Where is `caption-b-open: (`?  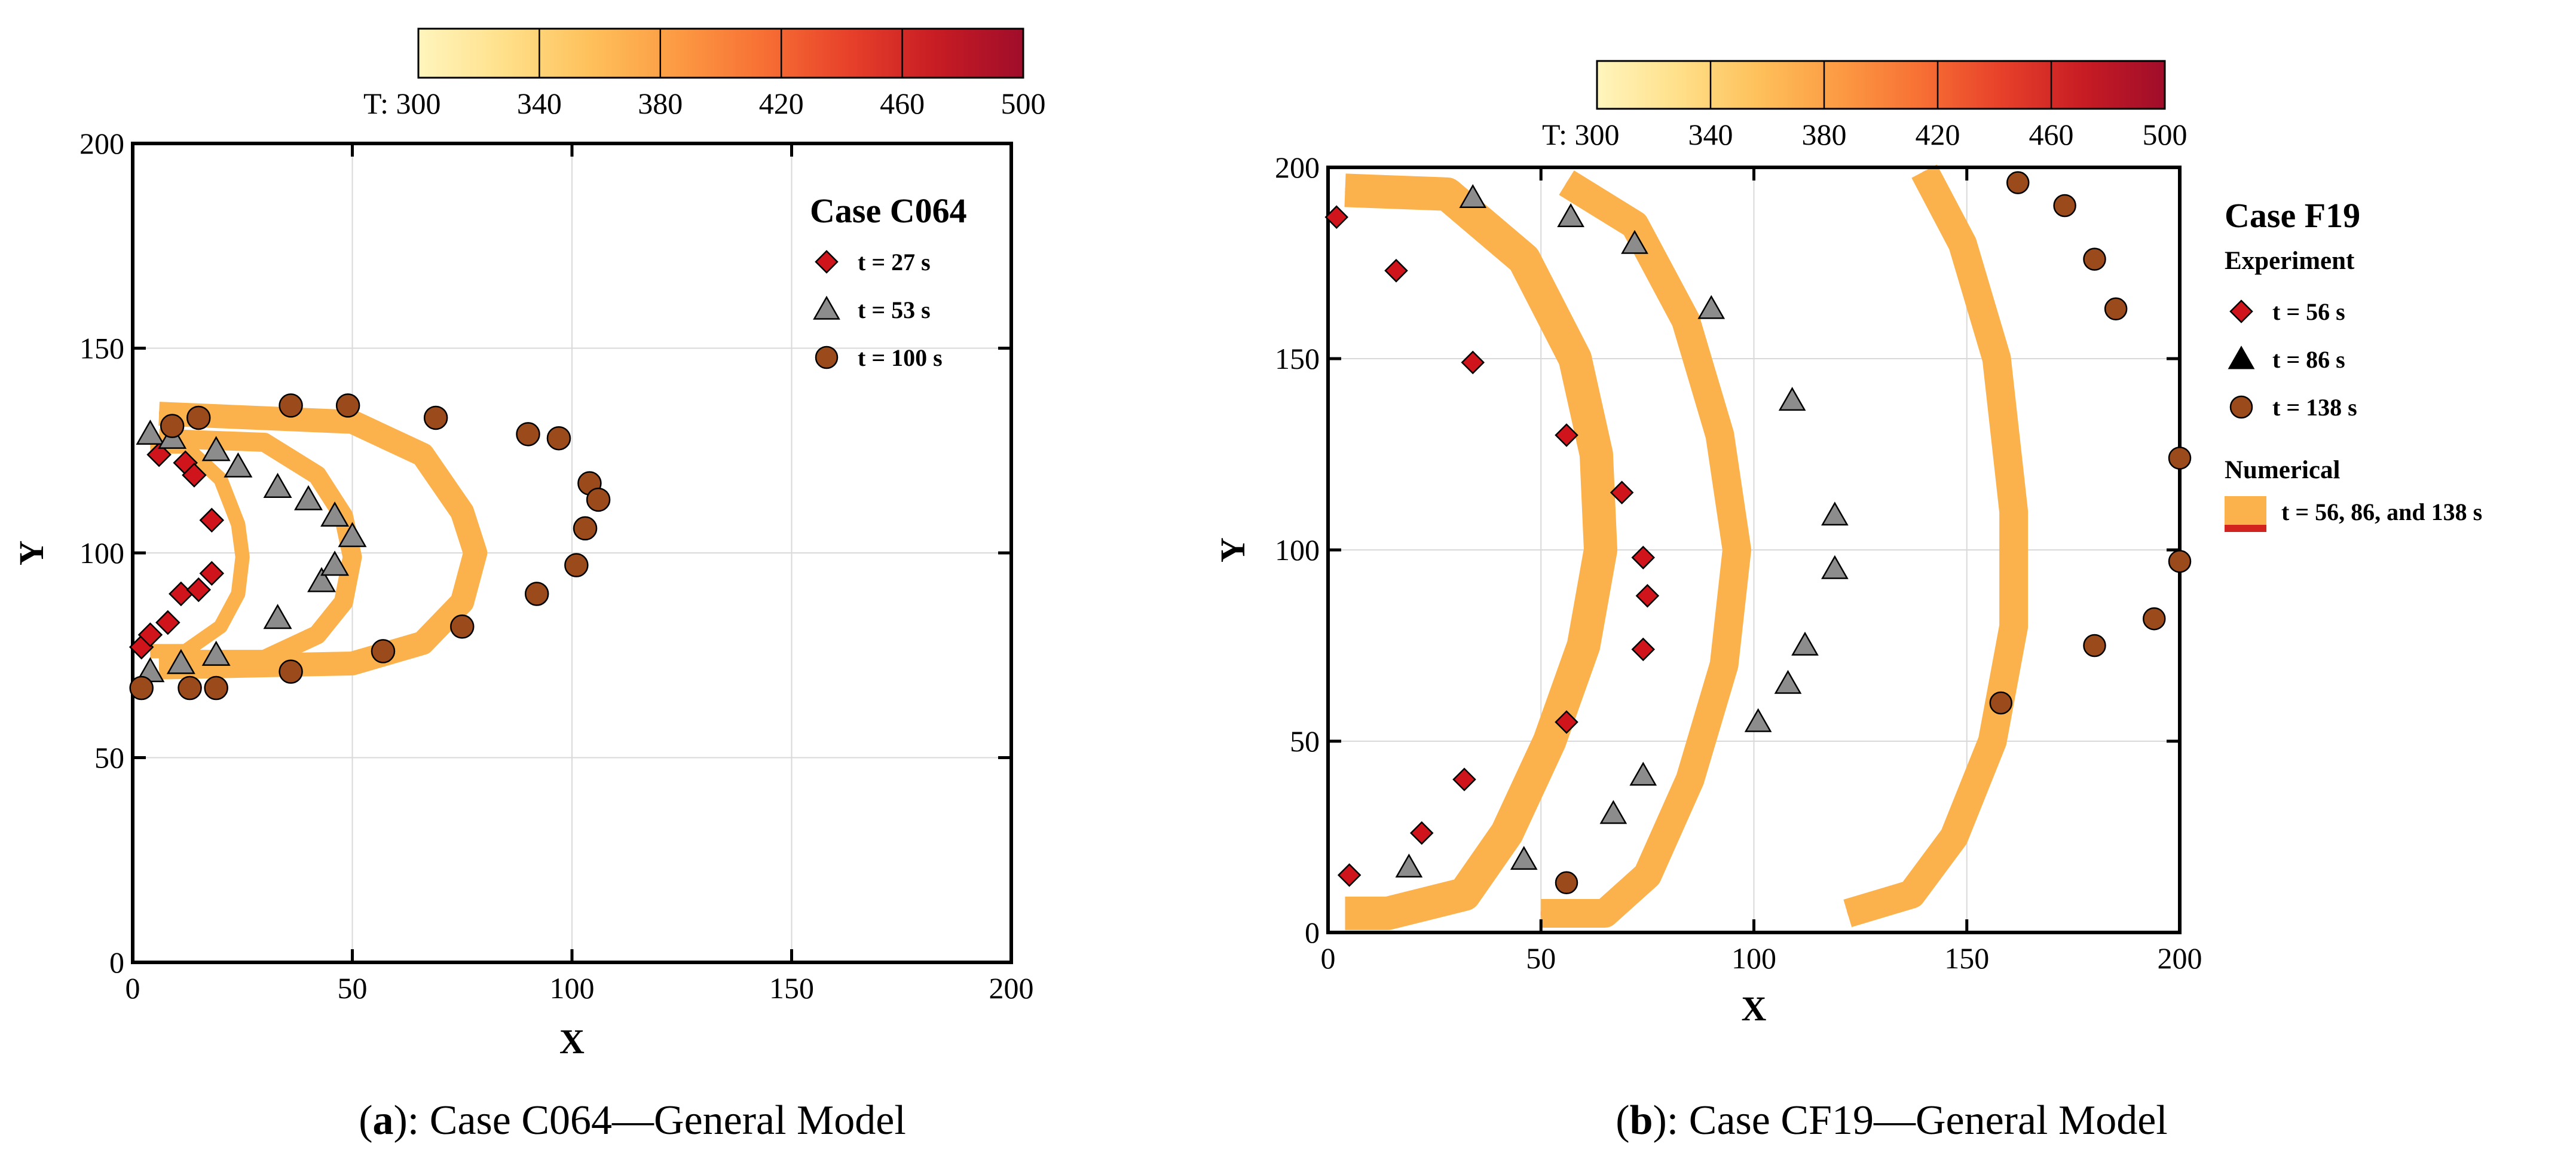 caption-b-open: ( is located at coordinates (1622, 1120).